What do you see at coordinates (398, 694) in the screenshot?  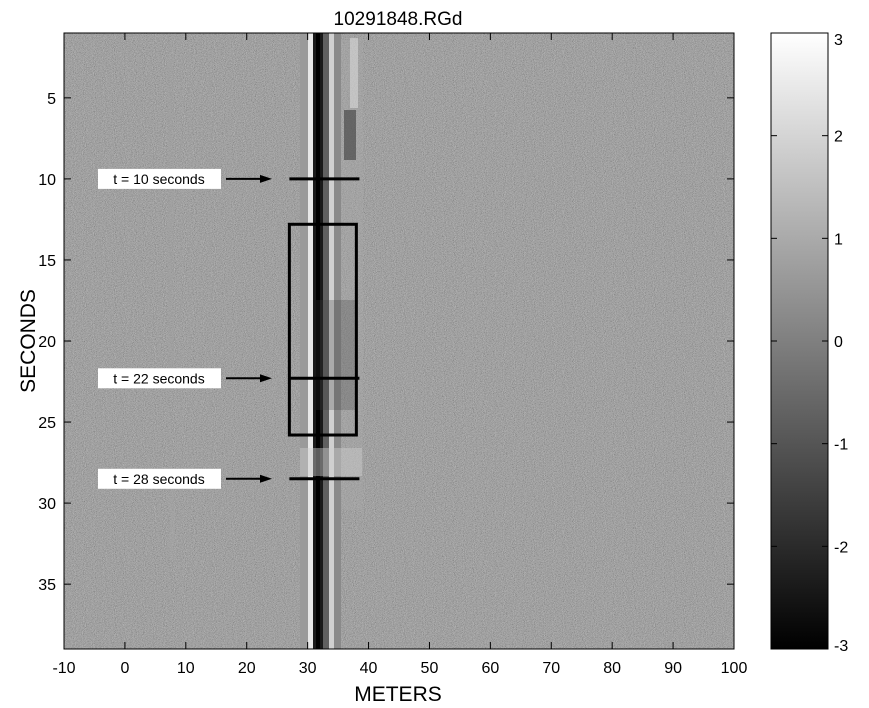 I see `x-axis-label: METERS` at bounding box center [398, 694].